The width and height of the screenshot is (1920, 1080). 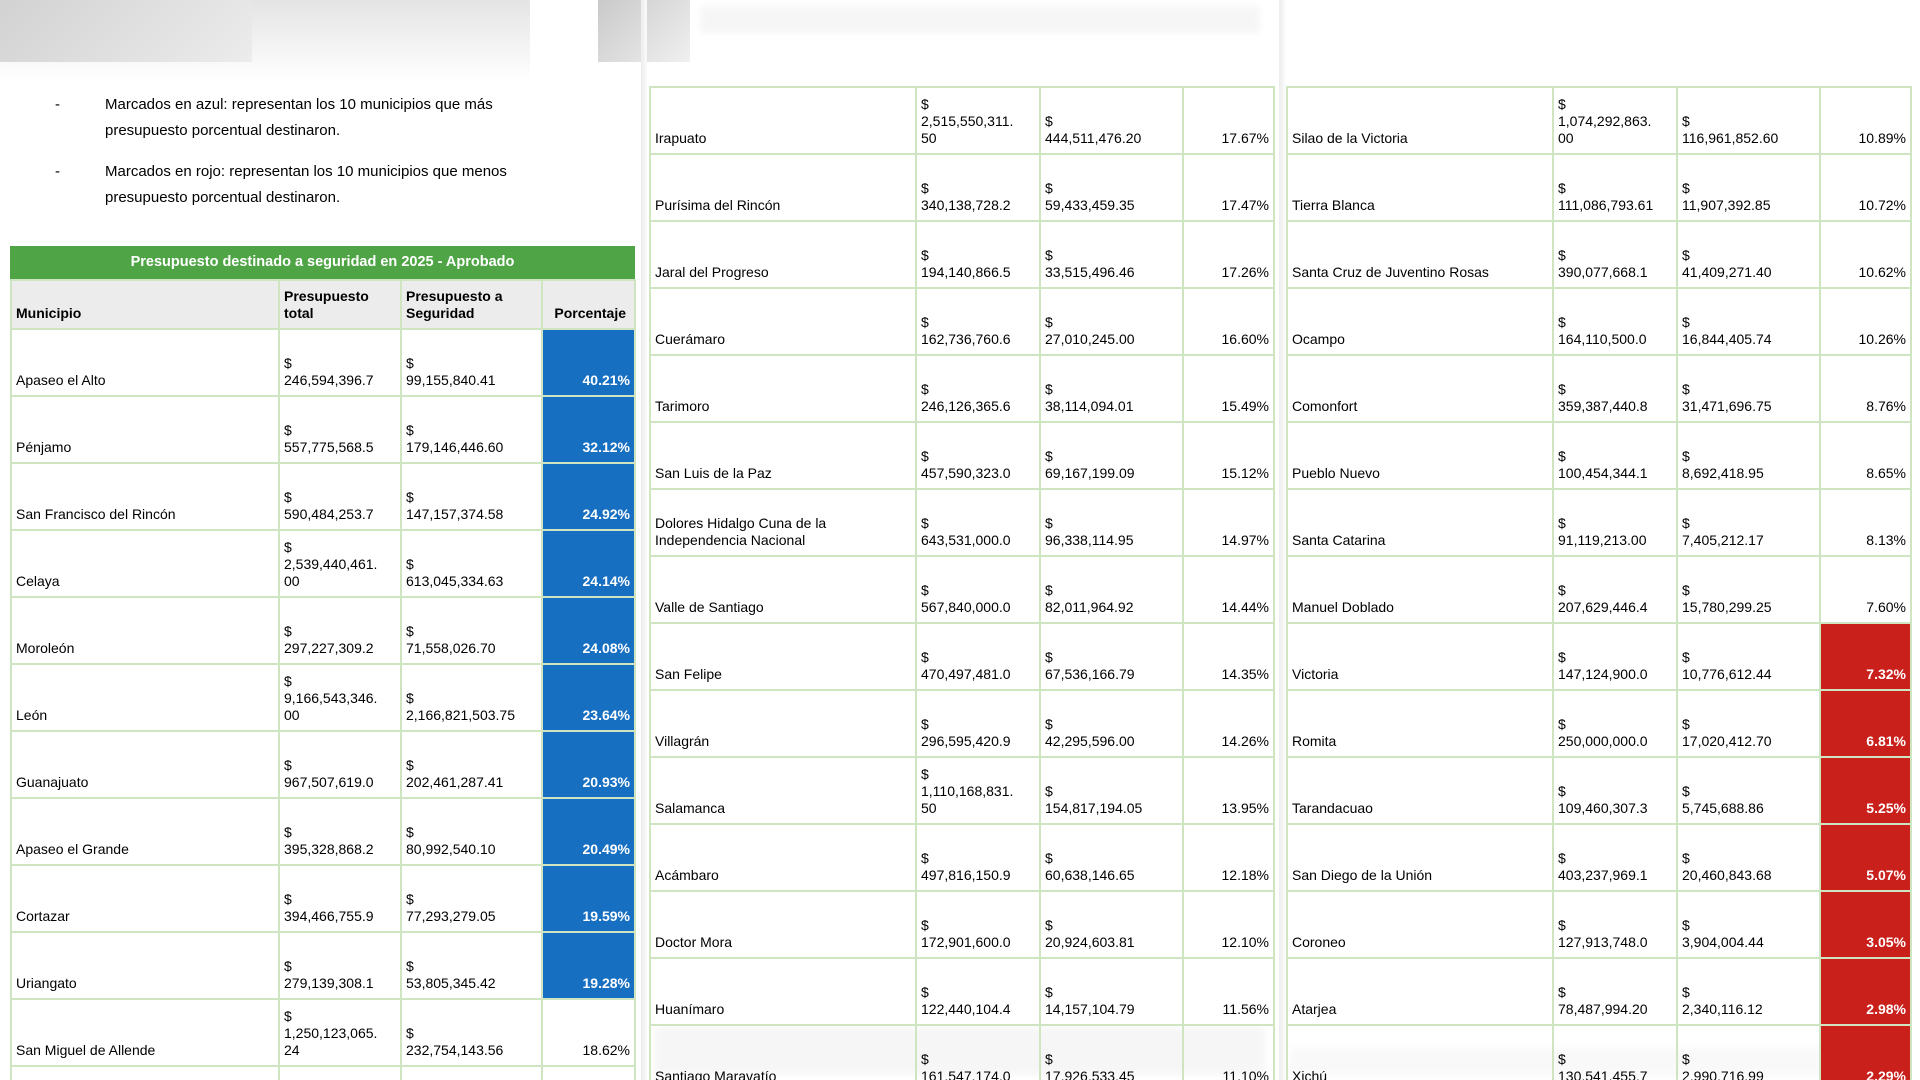 What do you see at coordinates (145, 831) in the screenshot?
I see `cell-municipio: Apaseo el Grande` at bounding box center [145, 831].